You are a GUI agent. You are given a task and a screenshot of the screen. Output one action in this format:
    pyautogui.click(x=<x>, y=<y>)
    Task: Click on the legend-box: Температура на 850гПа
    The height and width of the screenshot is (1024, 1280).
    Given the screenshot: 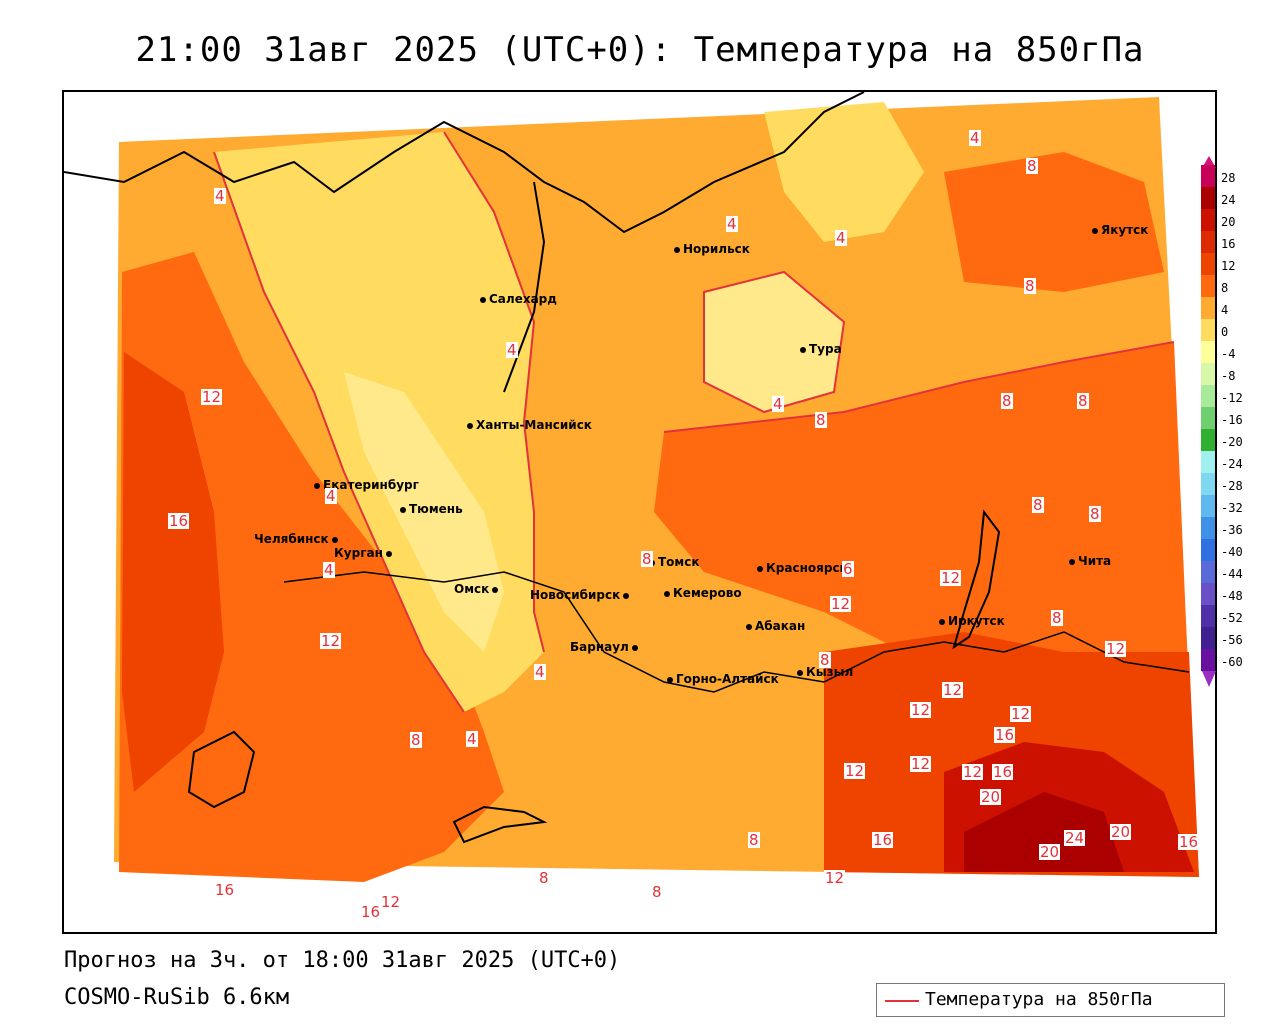 What is the action you would take?
    pyautogui.click(x=1050, y=1000)
    